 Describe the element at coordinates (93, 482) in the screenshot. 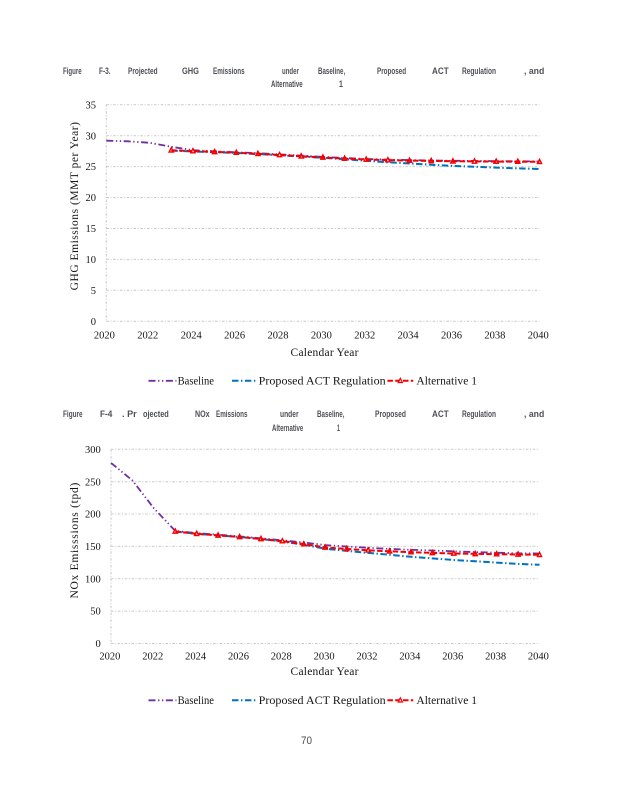

I see `svg-text: 250` at that location.